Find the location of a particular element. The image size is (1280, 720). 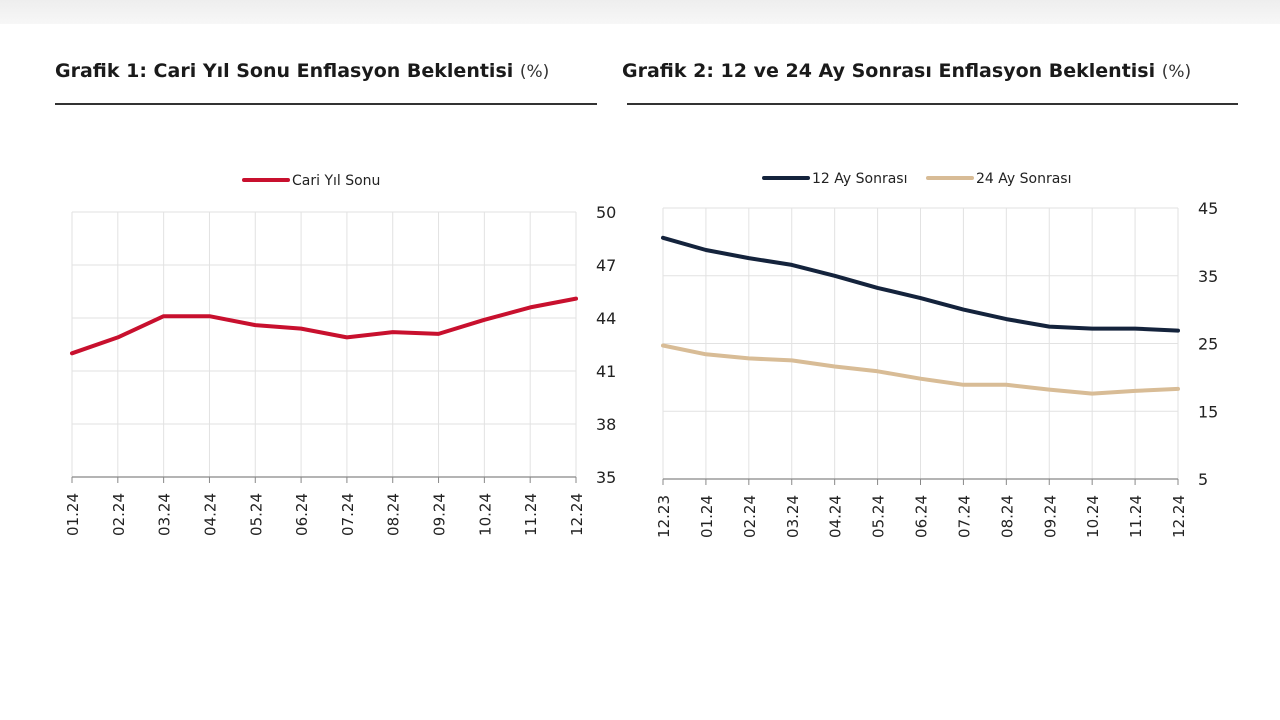

chart-1-legend: Cari Yıl Sonu is located at coordinates (311, 181).